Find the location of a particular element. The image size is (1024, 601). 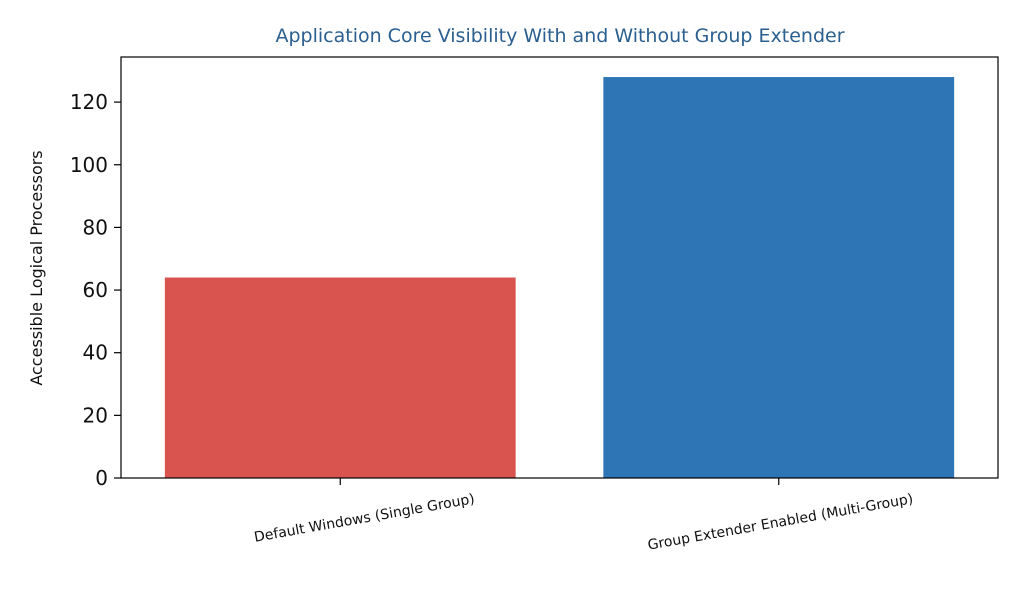

y-tick-label: 40 is located at coordinates (95, 353).